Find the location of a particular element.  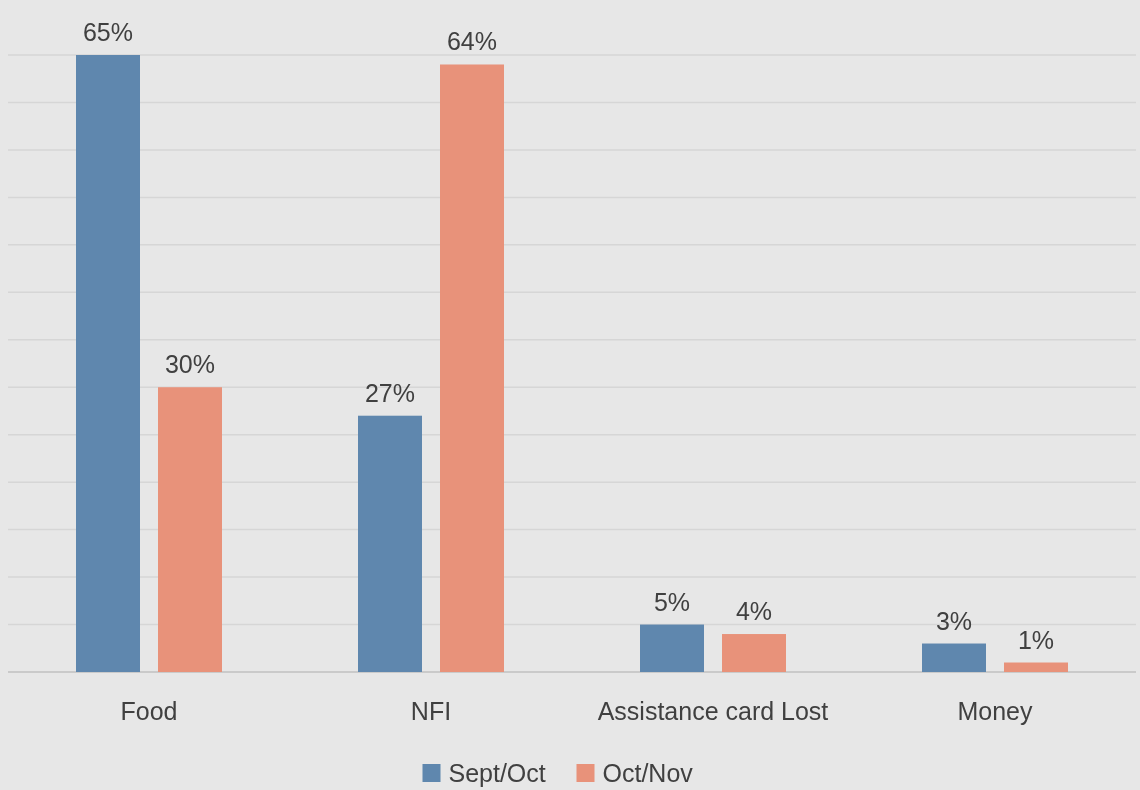

data-label: 5% is located at coordinates (672, 601).